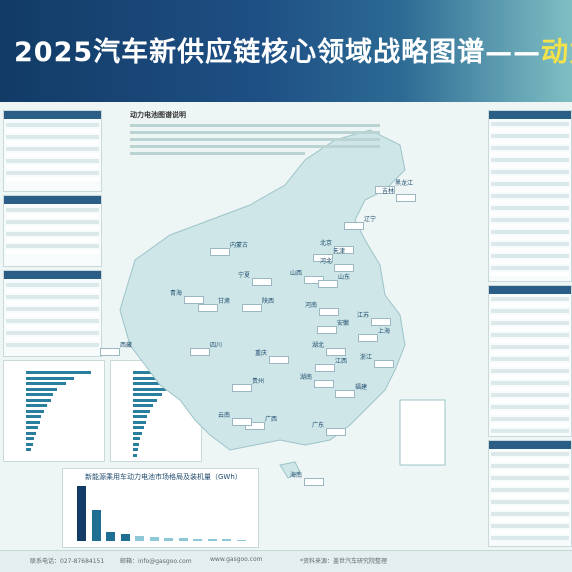  What do you see at coordinates (370, 219) in the screenshot?
I see `province-label: 辽宁` at bounding box center [370, 219].